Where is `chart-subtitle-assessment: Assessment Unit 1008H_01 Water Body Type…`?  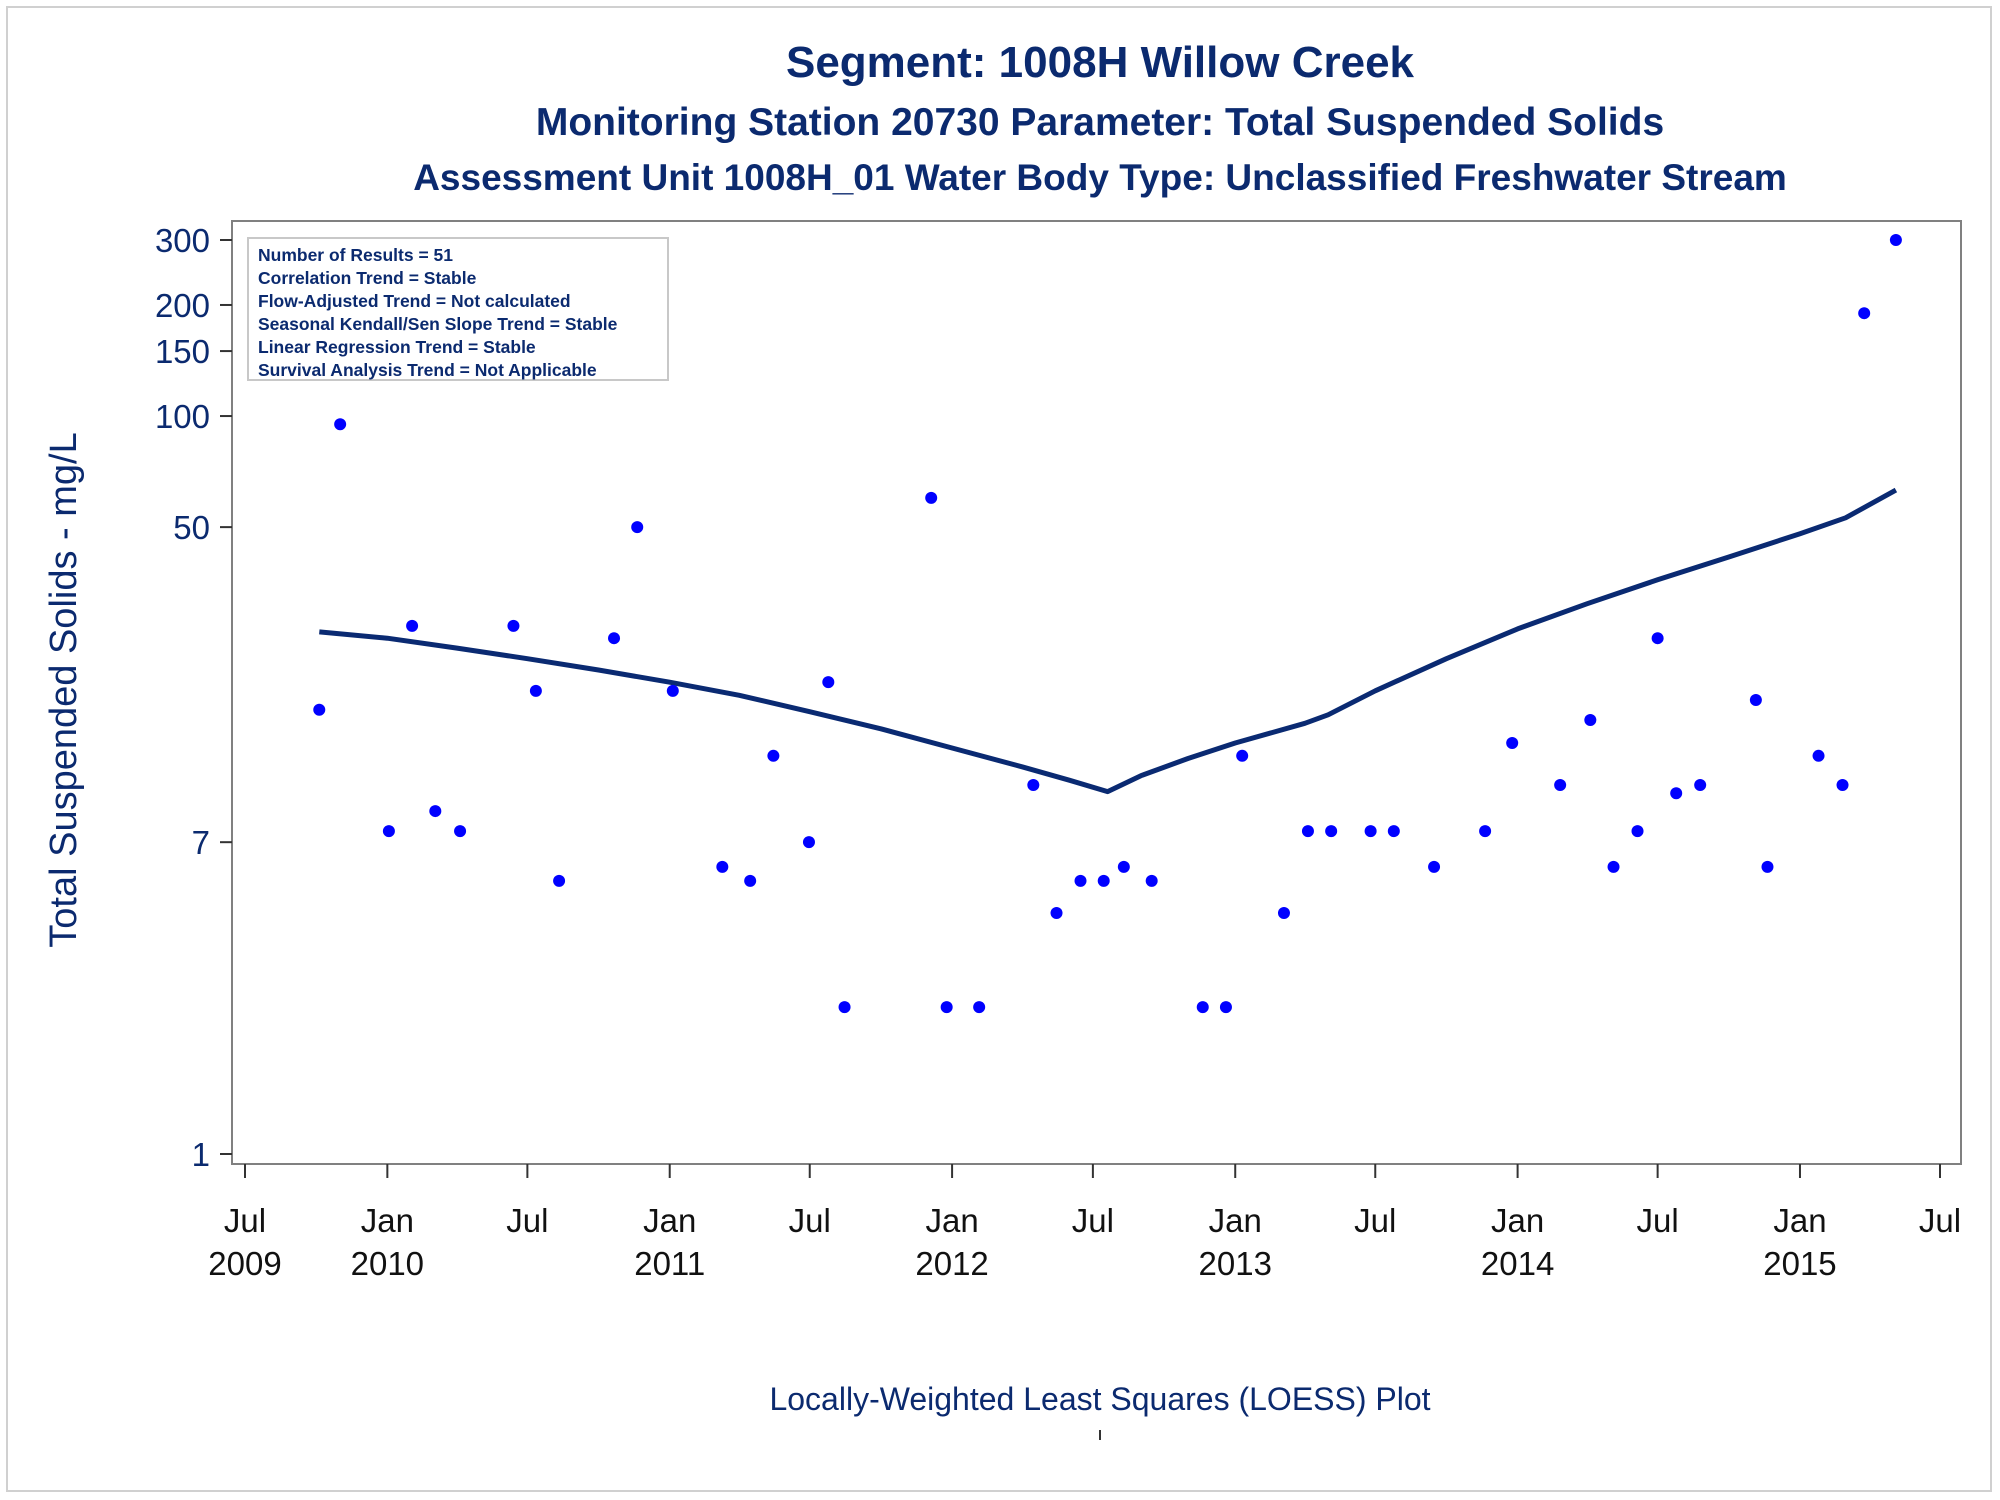
chart-subtitle-assessment: Assessment Unit 1008H_01 Water Body Type… is located at coordinates (1100, 177).